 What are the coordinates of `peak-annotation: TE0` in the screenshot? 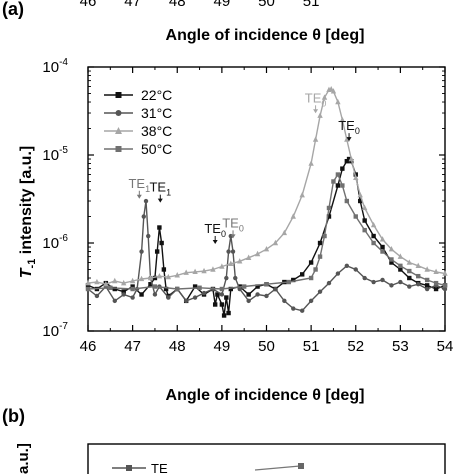 It's located at (233, 224).